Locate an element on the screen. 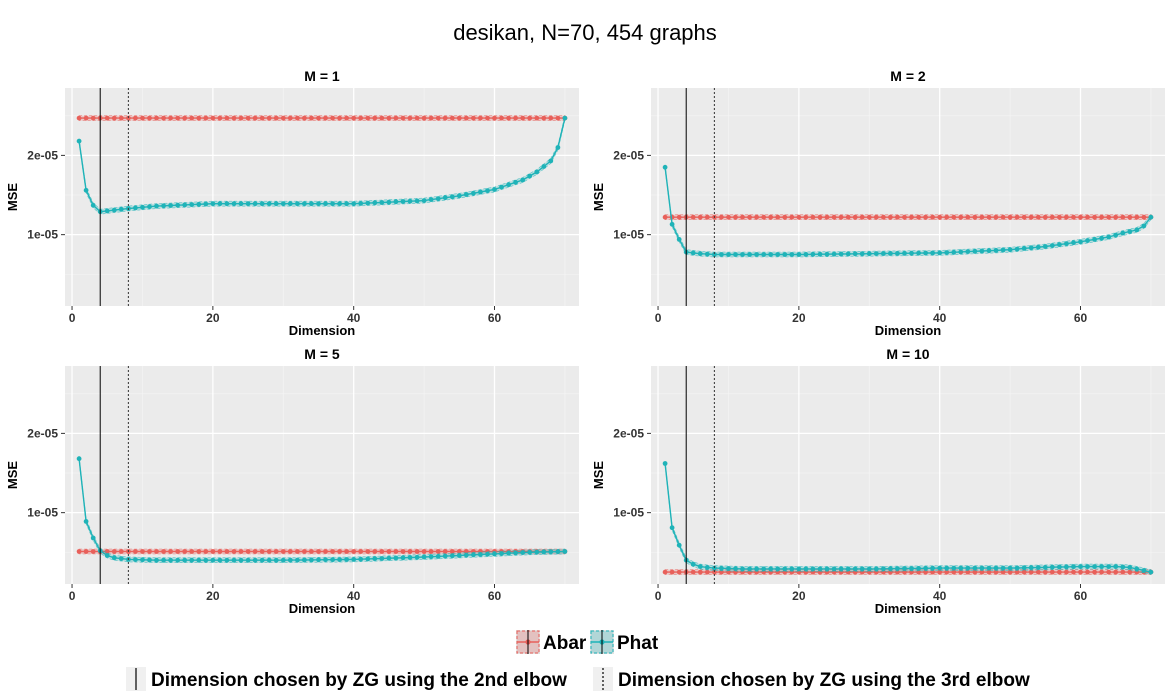 This screenshot has height=700, width=1170. legend-label-abar: Abar is located at coordinates (565, 643).